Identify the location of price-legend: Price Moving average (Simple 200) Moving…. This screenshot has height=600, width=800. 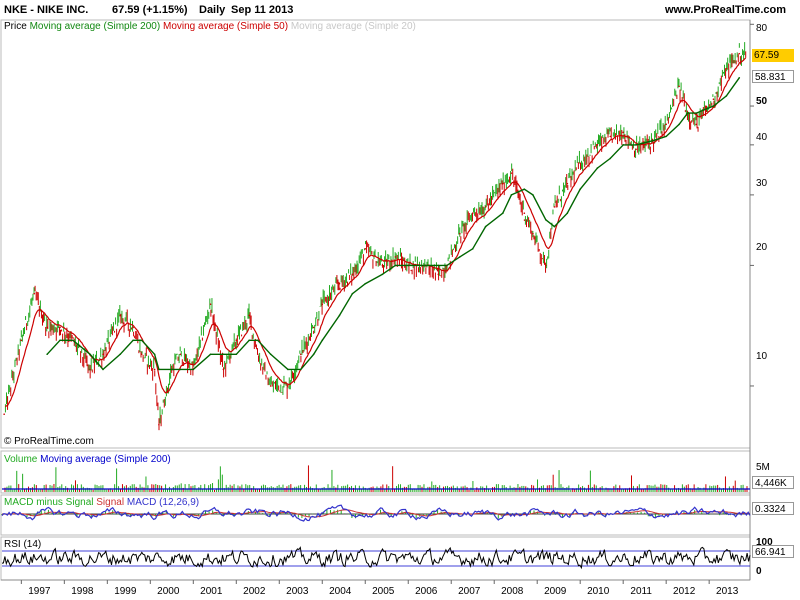
(210, 26).